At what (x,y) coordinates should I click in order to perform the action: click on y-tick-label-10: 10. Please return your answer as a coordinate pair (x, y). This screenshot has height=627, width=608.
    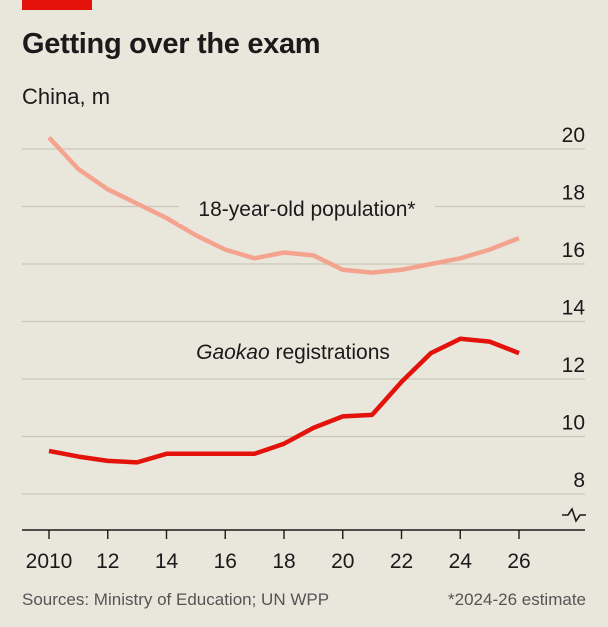
    Looking at the image, I should click on (573, 423).